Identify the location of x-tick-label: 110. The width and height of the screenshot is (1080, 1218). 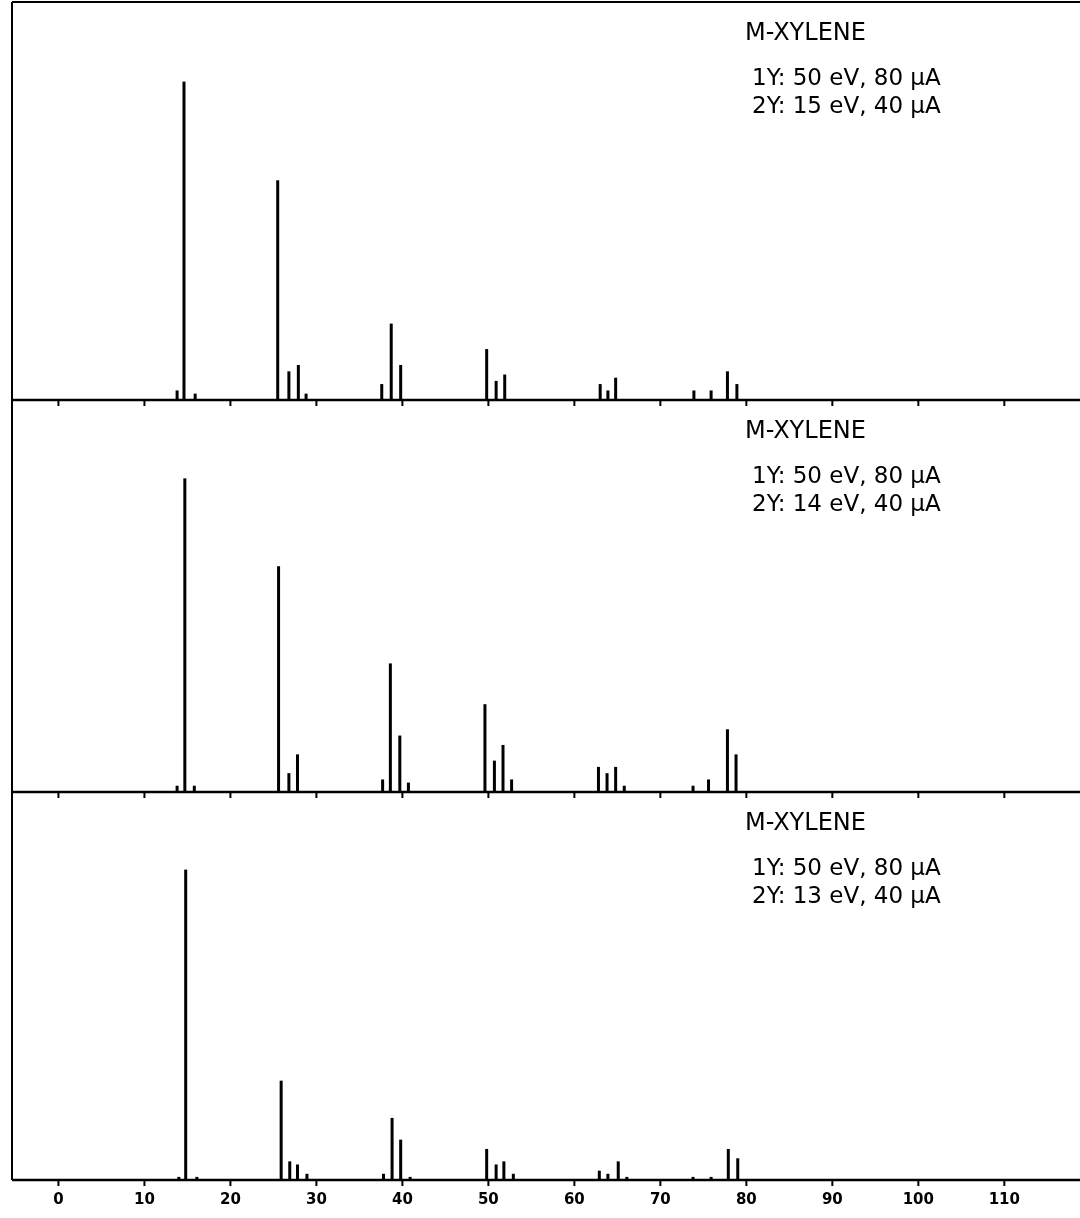
(1004, 1199).